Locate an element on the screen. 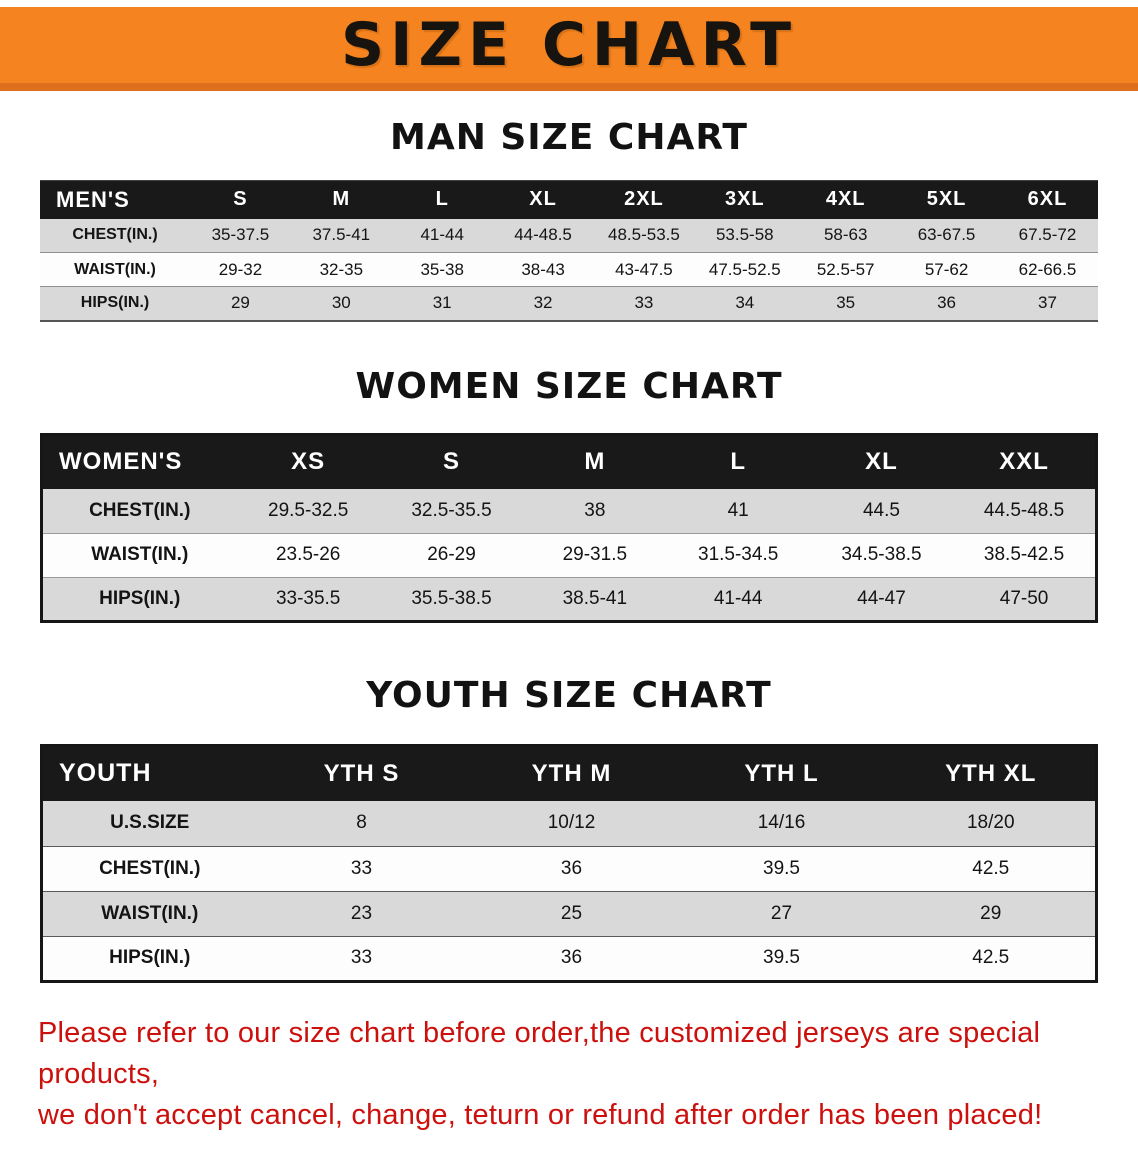 The image size is (1138, 1156). size-column-header: 3XL is located at coordinates (745, 199).